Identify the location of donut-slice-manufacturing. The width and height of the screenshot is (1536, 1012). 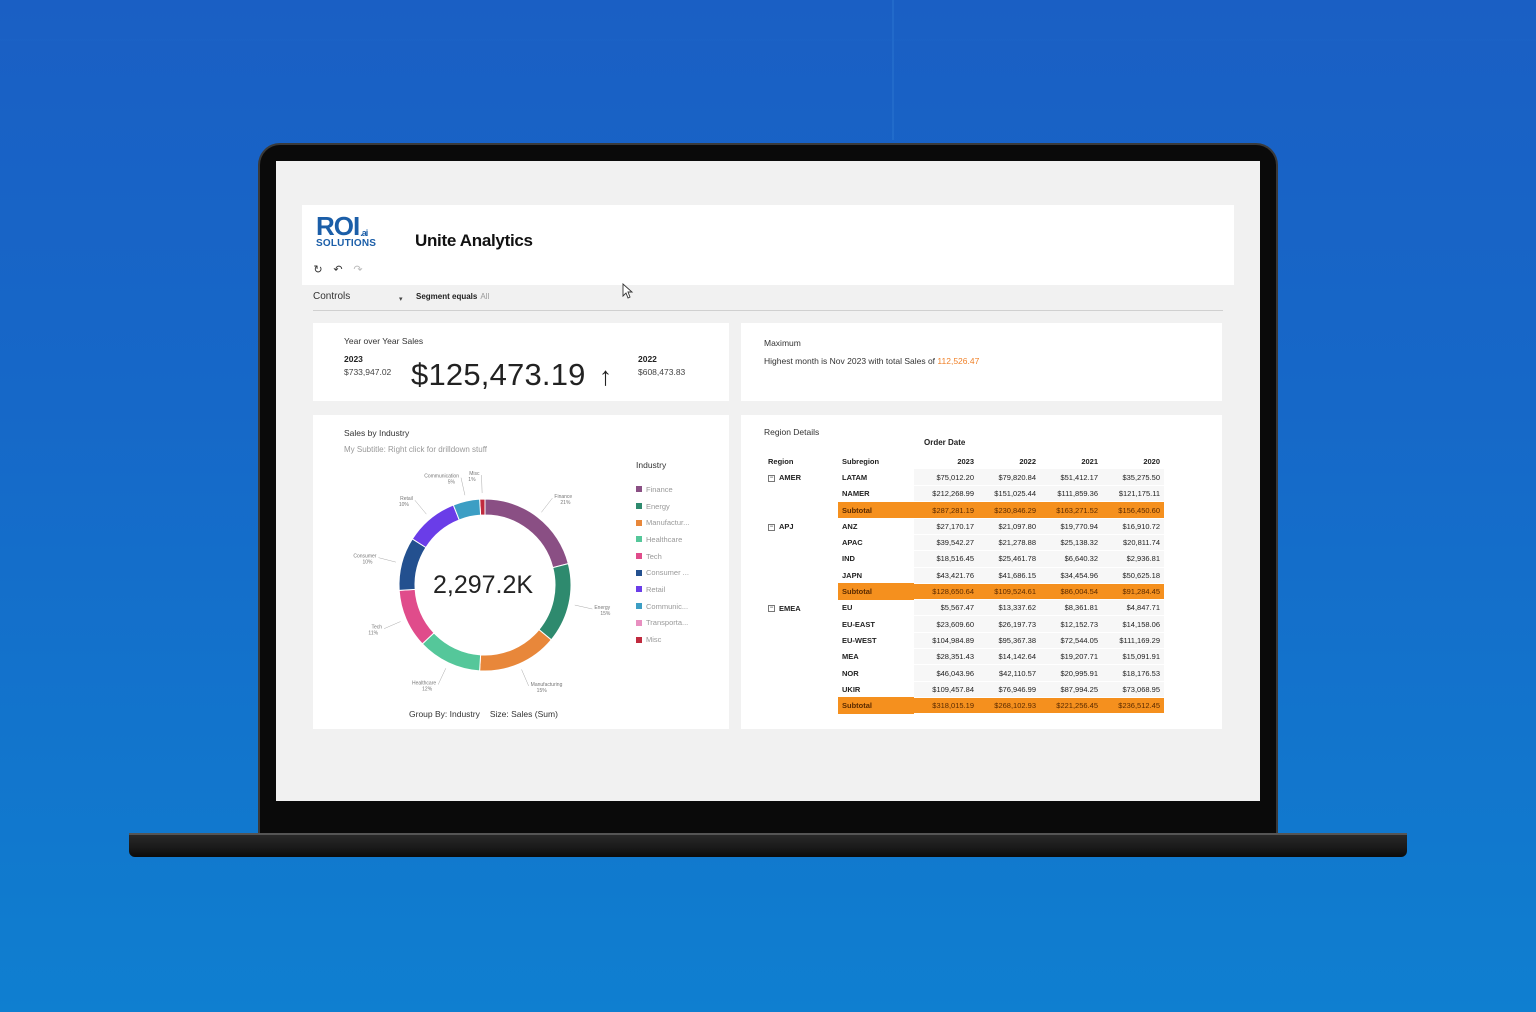
(515, 650).